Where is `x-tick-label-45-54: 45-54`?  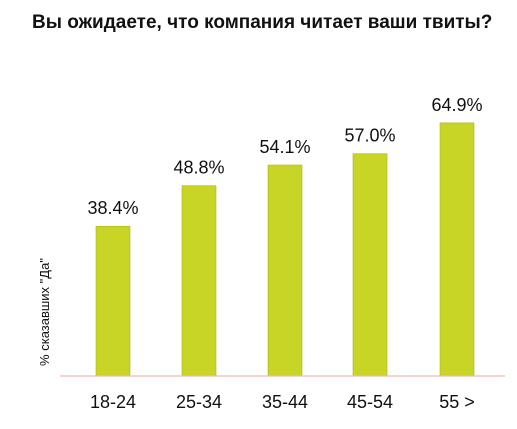 x-tick-label-45-54: 45-54 is located at coordinates (370, 402).